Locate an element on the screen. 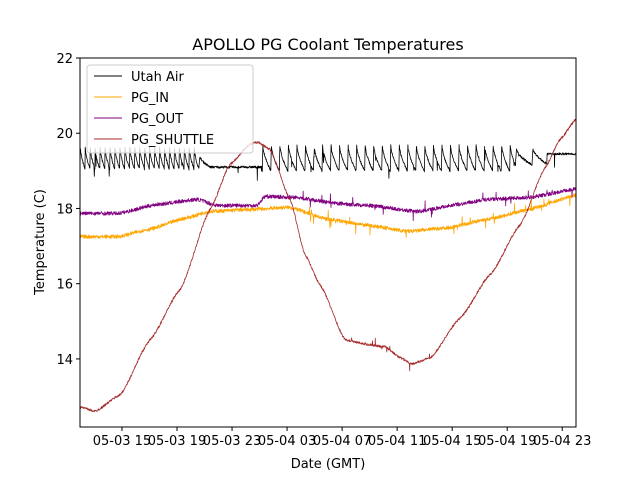 This screenshot has height=480, width=640. series-line-pg-in is located at coordinates (328, 216).